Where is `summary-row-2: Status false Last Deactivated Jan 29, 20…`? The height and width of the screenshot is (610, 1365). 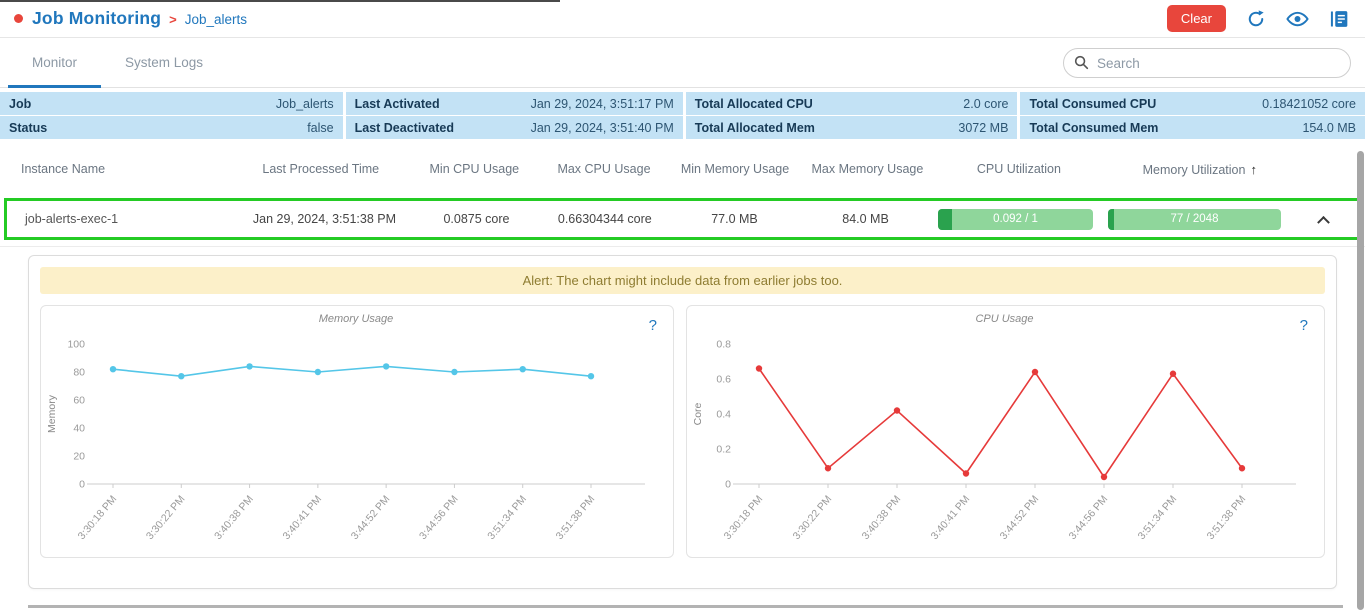
summary-row-2: Status false Last Deactivated Jan 29, 20… is located at coordinates (682, 127).